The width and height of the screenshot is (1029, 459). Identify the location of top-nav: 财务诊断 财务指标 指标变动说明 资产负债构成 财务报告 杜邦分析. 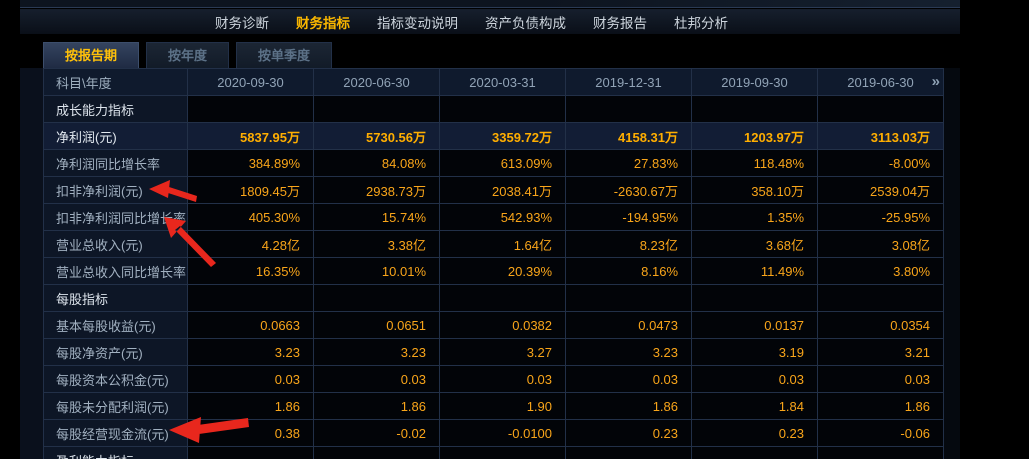
(490, 21).